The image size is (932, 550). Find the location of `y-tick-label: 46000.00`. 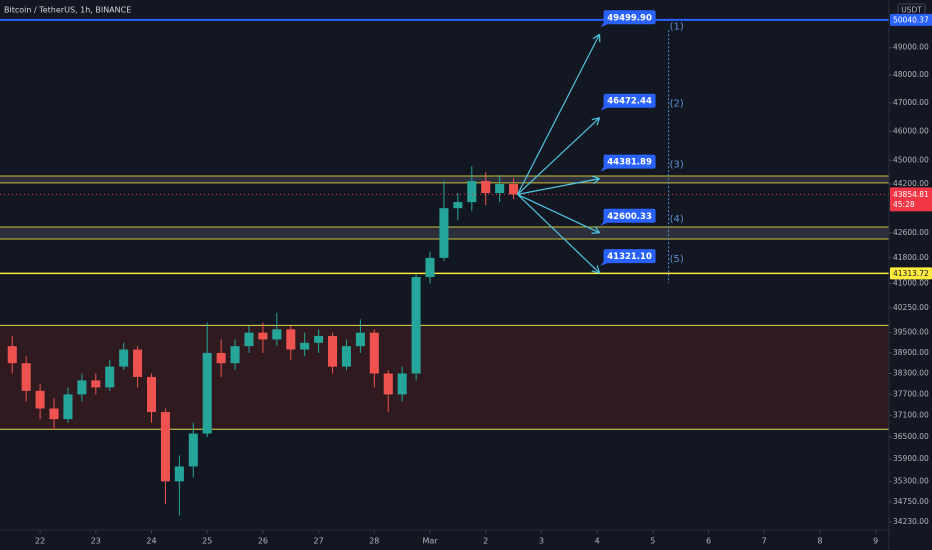

y-tick-label: 46000.00 is located at coordinates (911, 130).